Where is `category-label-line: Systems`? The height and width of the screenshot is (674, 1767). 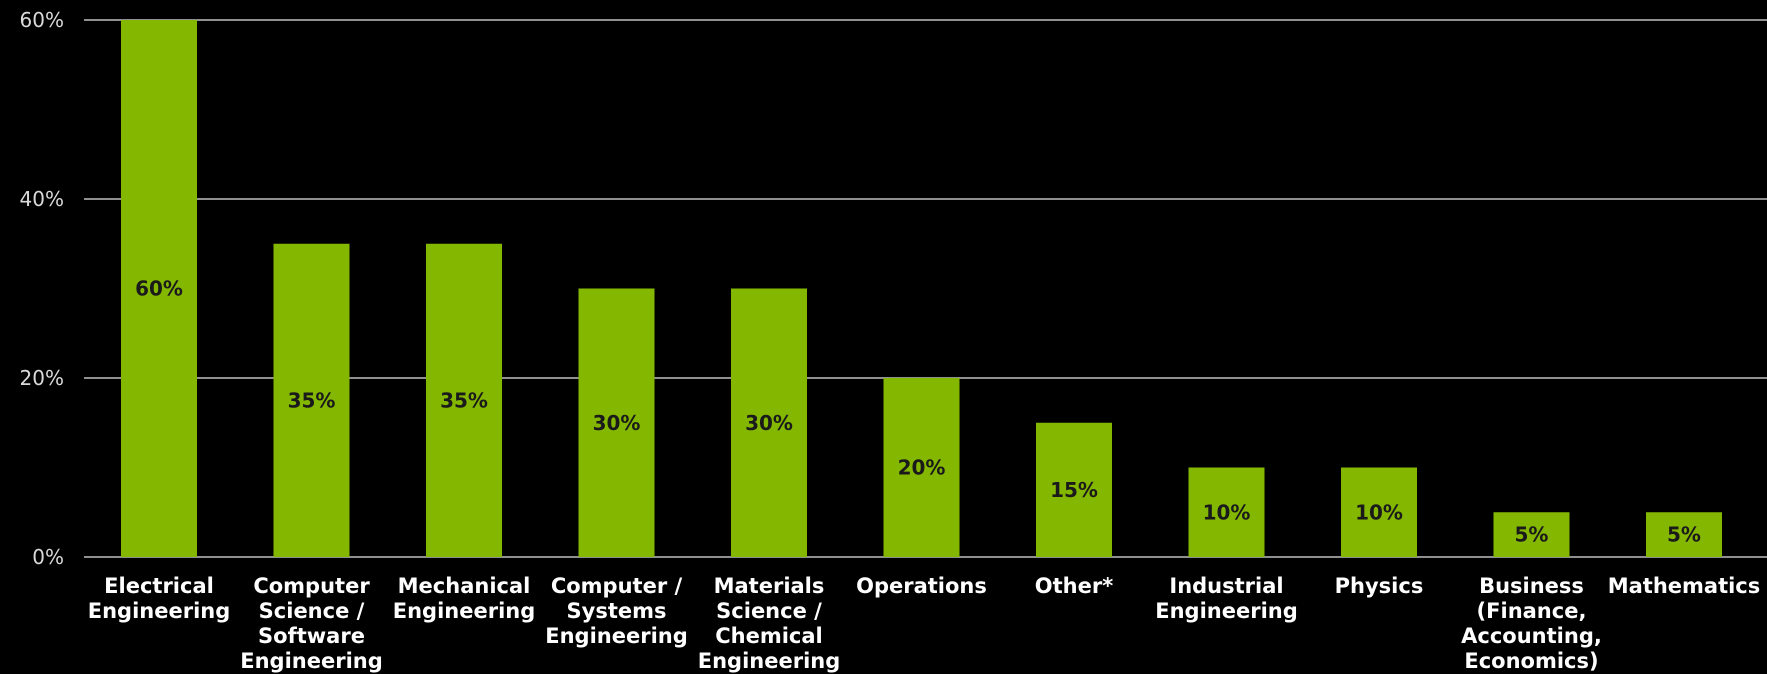 category-label-line: Systems is located at coordinates (617, 611).